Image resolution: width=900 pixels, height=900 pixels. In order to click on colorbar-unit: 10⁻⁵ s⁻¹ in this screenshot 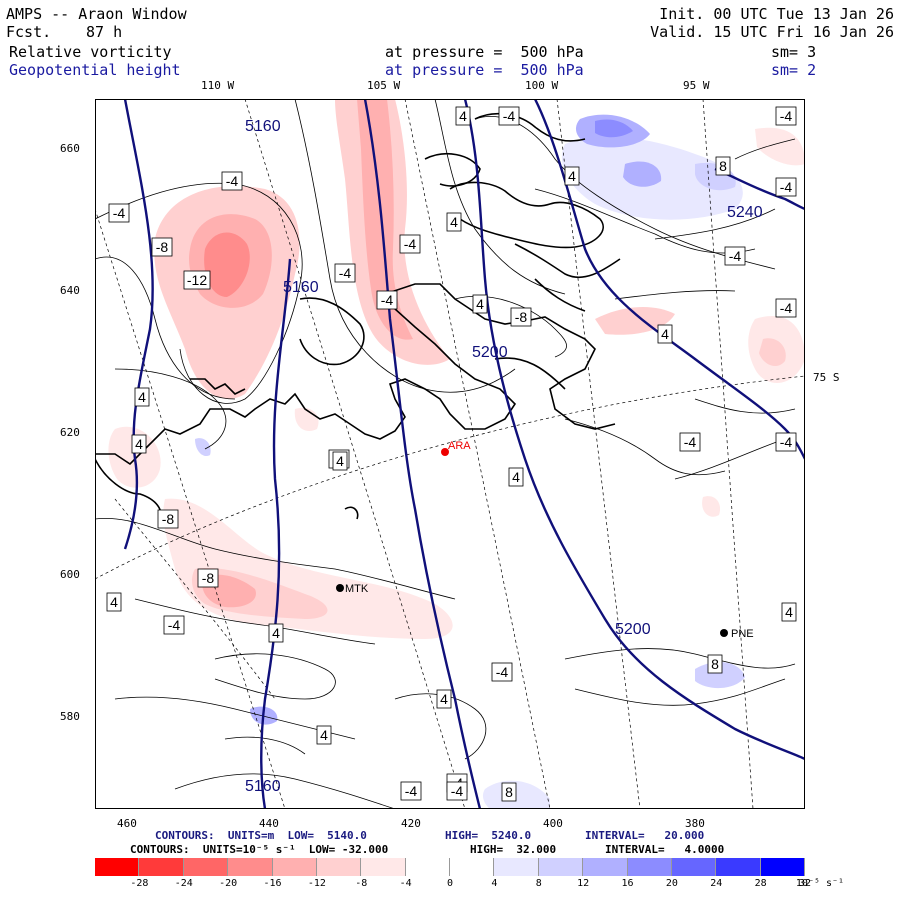, I will do `click(820, 883)`.